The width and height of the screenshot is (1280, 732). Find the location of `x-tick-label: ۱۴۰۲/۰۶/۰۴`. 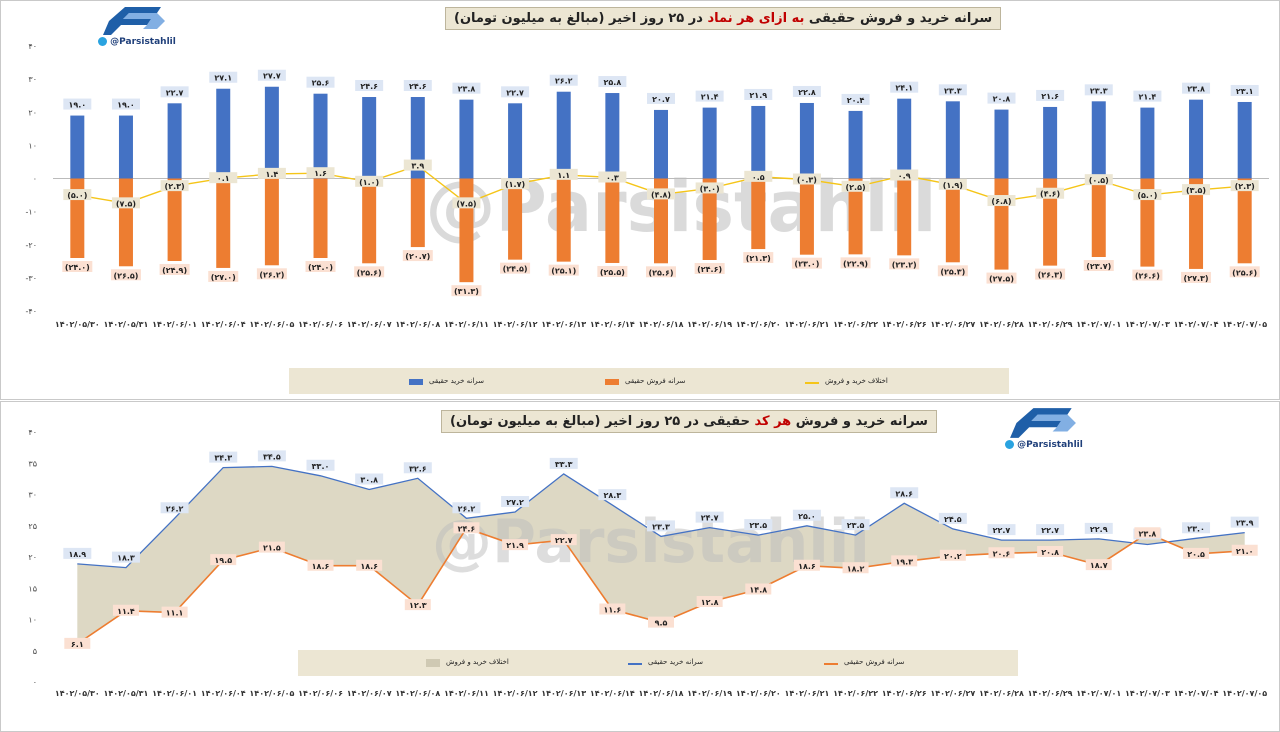

x-tick-label: ۱۴۰۲/۰۶/۰۴ is located at coordinates (223, 693).